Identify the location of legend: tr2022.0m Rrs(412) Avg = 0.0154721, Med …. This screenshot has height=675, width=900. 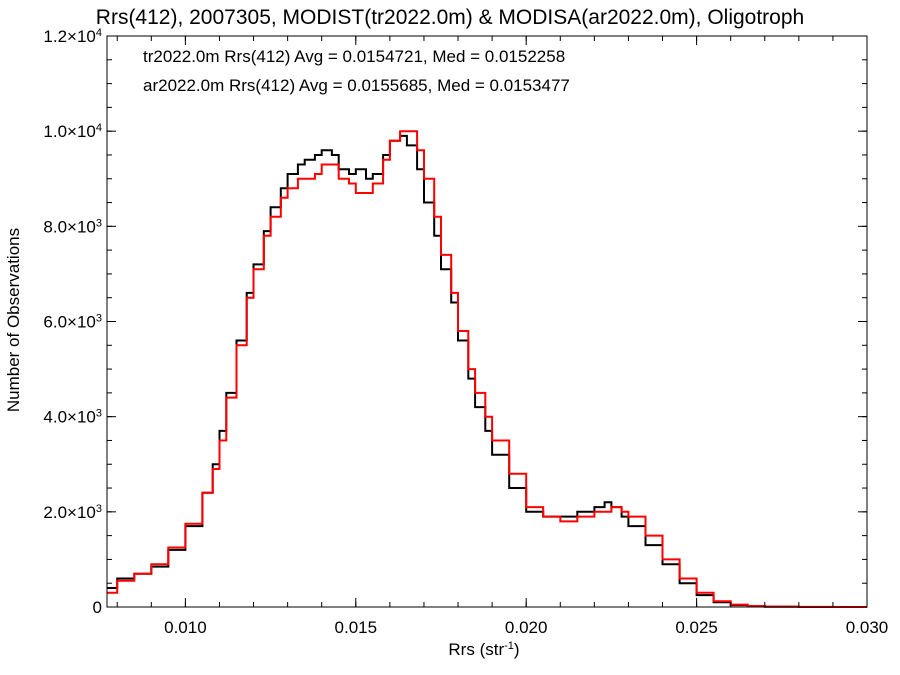
(356, 71).